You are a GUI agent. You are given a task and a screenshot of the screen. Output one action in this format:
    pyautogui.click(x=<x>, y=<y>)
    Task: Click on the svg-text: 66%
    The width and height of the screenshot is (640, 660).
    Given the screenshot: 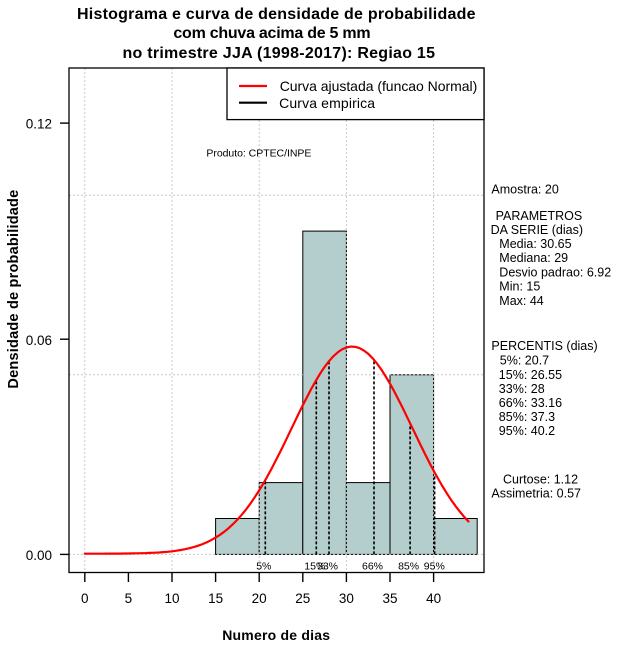 What is the action you would take?
    pyautogui.click(x=372, y=567)
    